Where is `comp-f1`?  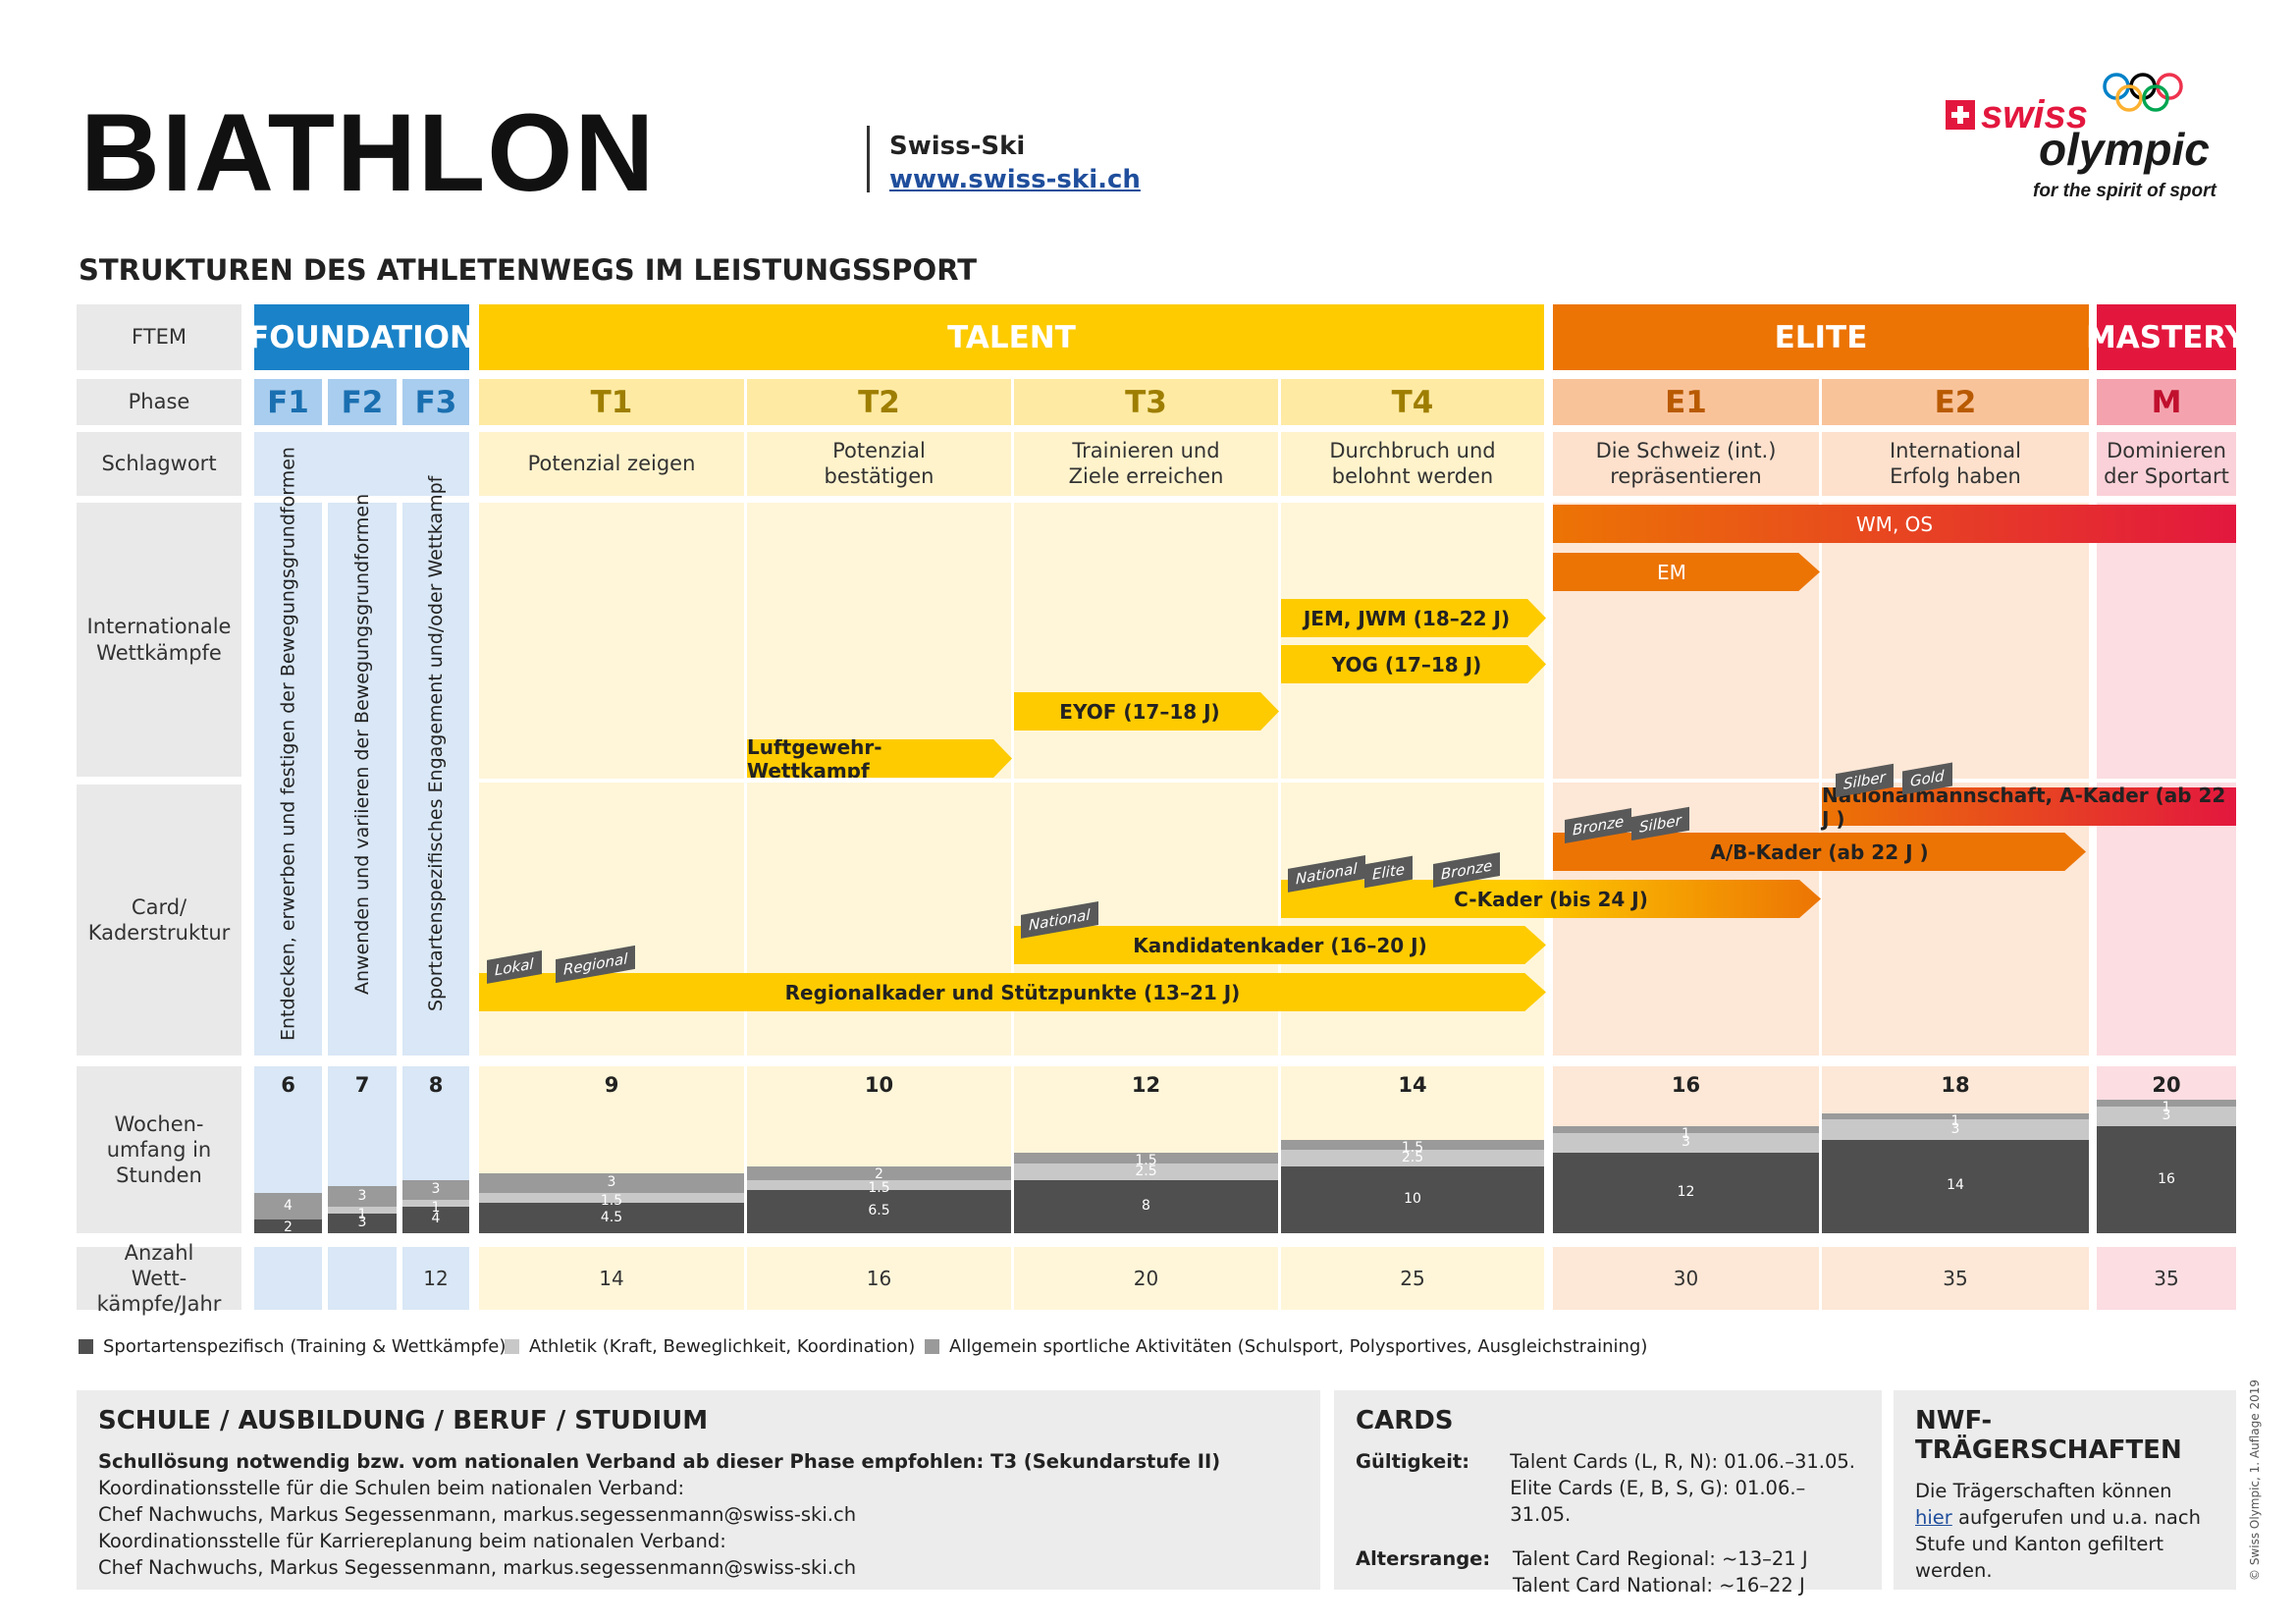
comp-f1 is located at coordinates (288, 1278).